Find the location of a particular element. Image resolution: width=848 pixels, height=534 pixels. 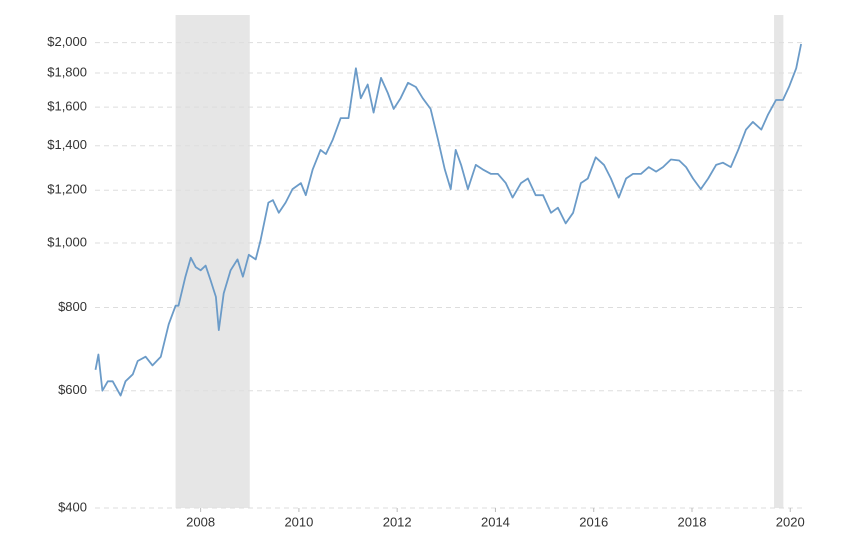

y-tick-label: $600 is located at coordinates (72, 389).